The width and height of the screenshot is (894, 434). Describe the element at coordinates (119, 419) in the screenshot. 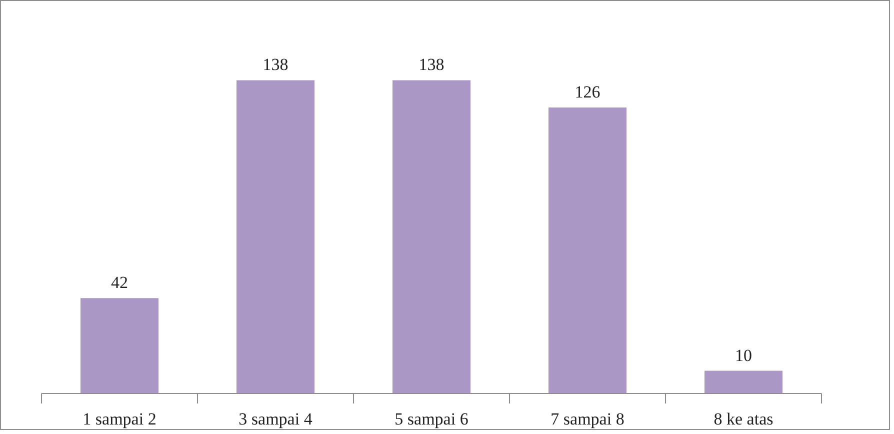

I see `x-tick-label: 1 sampai 2` at that location.